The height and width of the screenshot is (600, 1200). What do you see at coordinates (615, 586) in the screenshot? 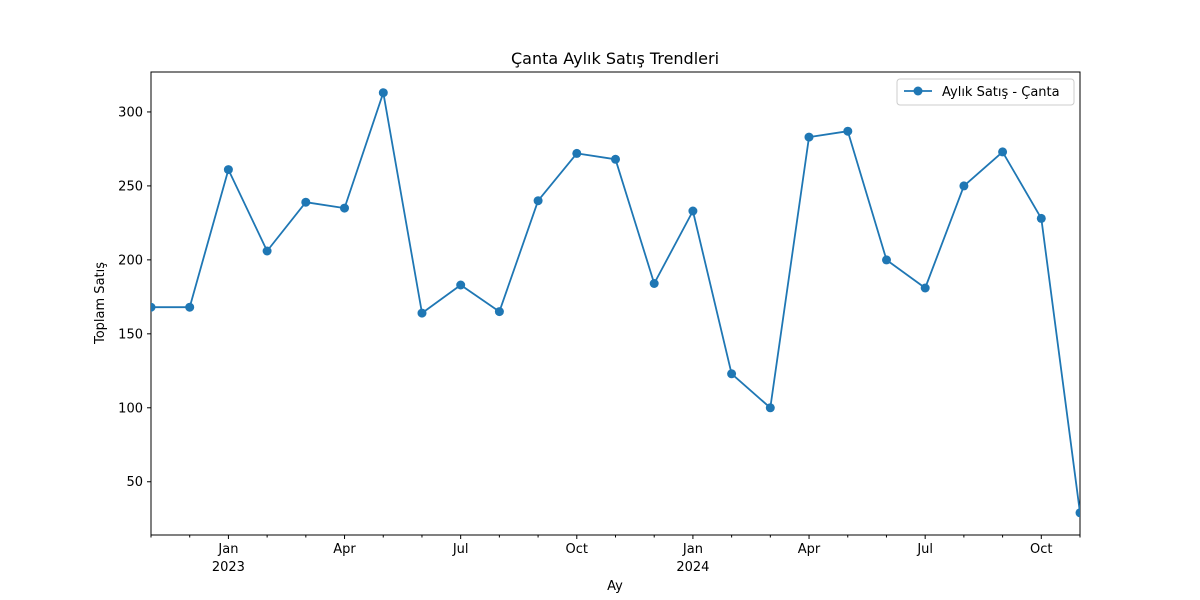
I see `x-axis-label: Ay` at bounding box center [615, 586].